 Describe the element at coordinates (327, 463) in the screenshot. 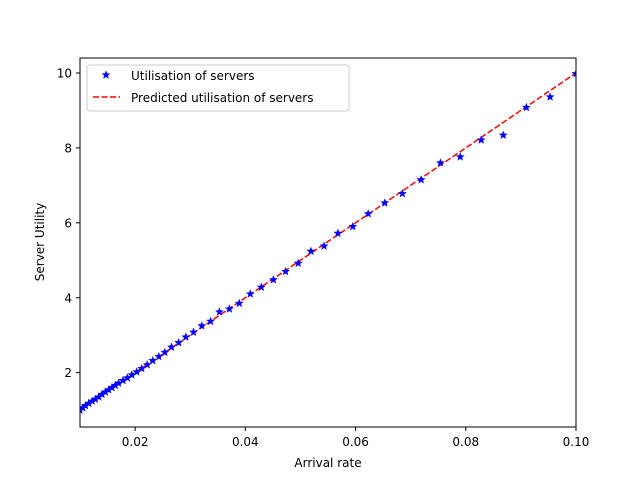

I see `x-axis-label: Arrival rate` at that location.